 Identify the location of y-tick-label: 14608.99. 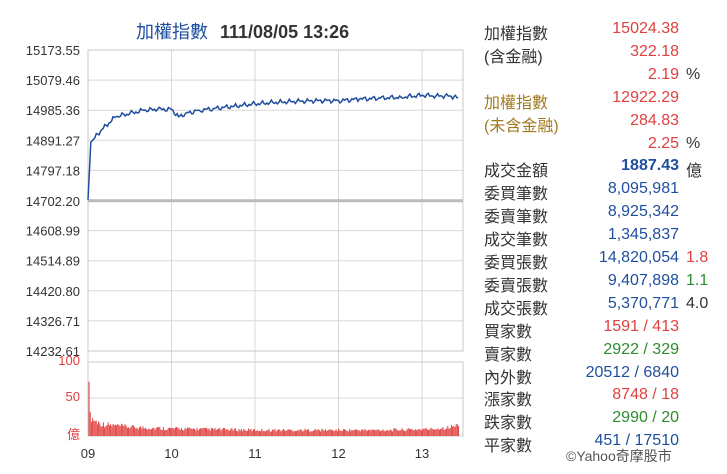
(53, 231).